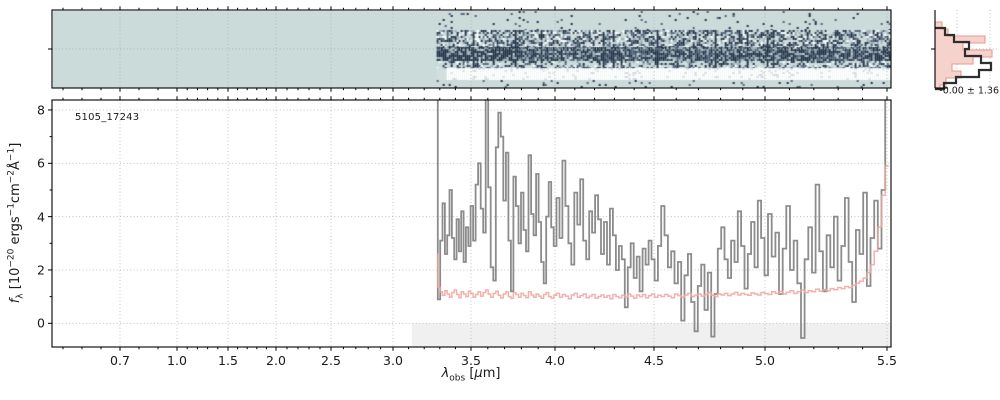 The width and height of the screenshot is (1000, 400). Describe the element at coordinates (445, 373) in the screenshot. I see `lambda-symbol: λ` at that location.